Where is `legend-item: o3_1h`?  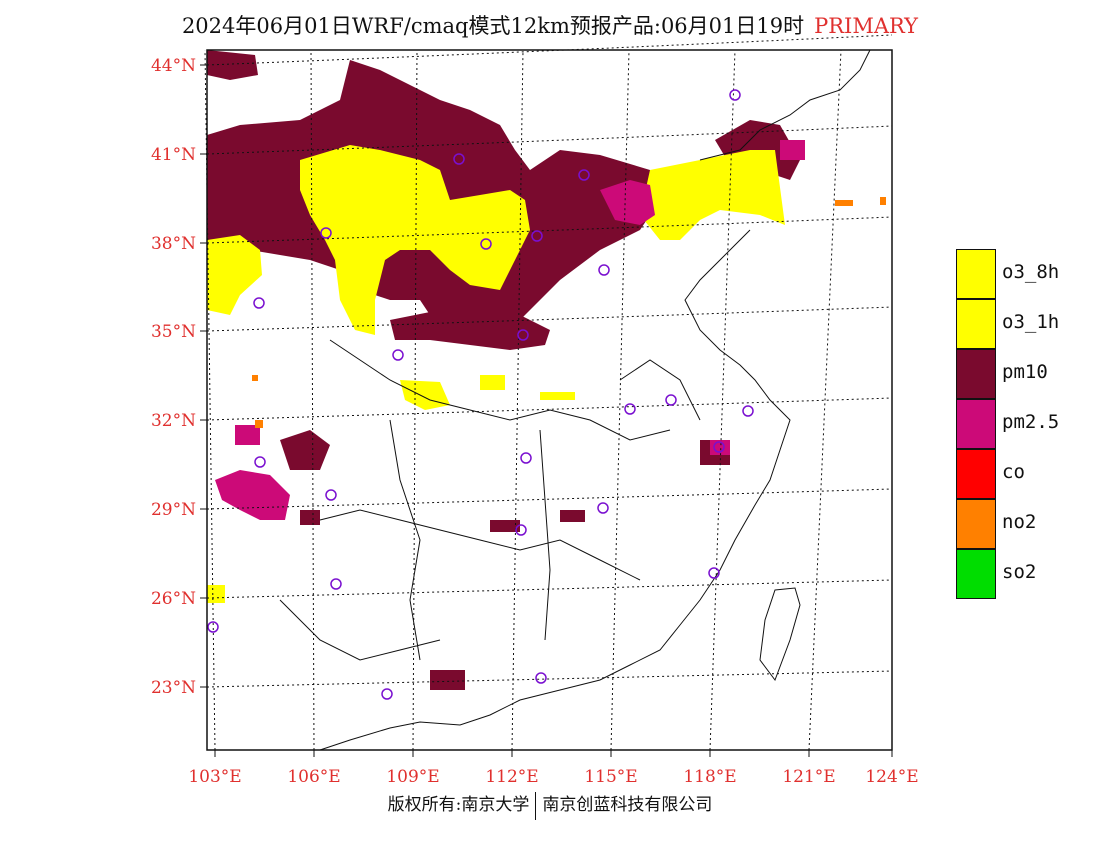
legend-item: o3_1h is located at coordinates (1021, 324).